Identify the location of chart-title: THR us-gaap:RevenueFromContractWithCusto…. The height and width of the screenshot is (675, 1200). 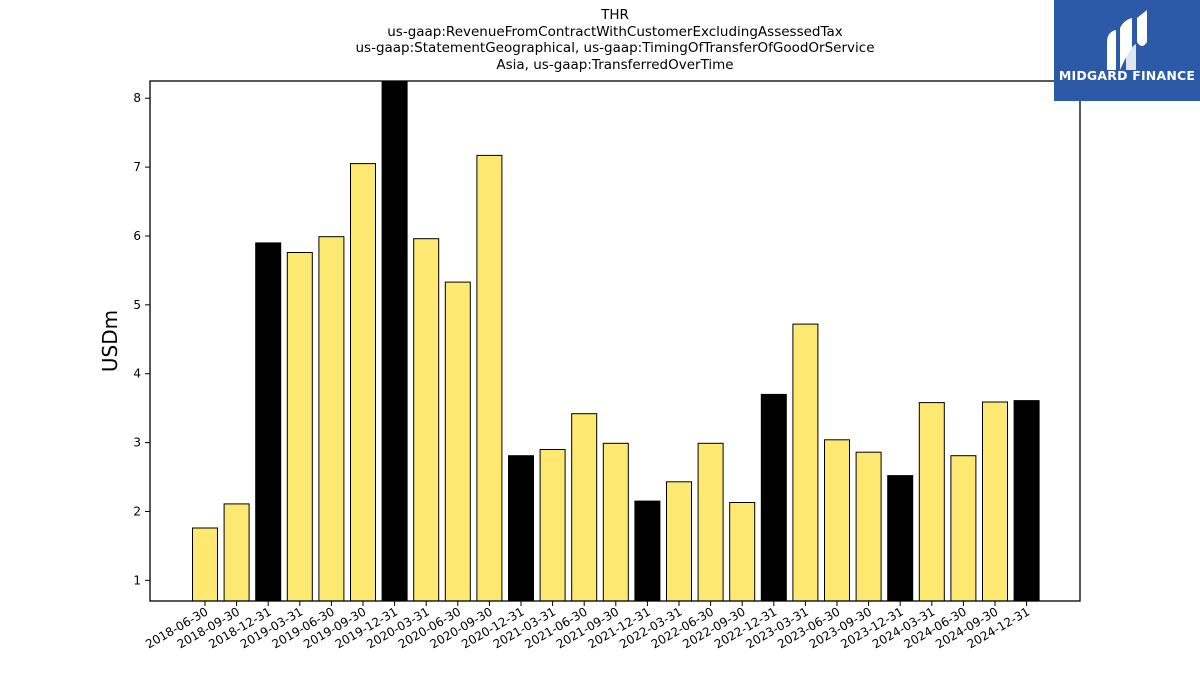
(615, 40).